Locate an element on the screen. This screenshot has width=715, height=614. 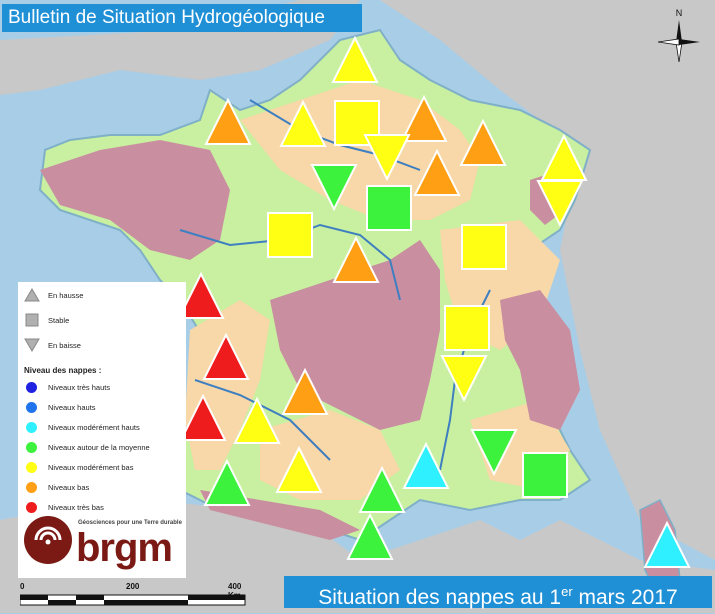
north-arrow: N is located at coordinates (679, 35).